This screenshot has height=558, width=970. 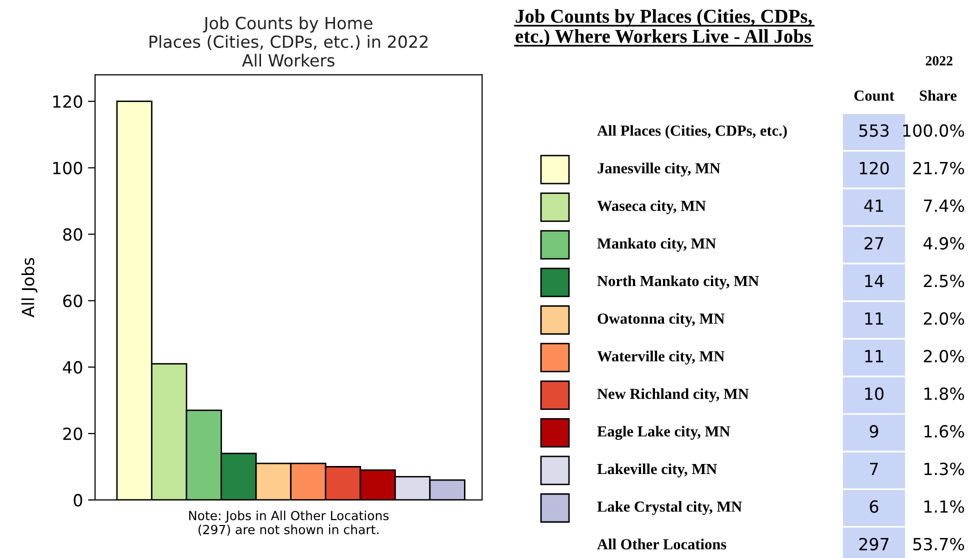 I want to click on text: Job Counts by Places (Cities, CDPs, etc.) Where Workers Live - All Jobs, so click(x=664, y=28).